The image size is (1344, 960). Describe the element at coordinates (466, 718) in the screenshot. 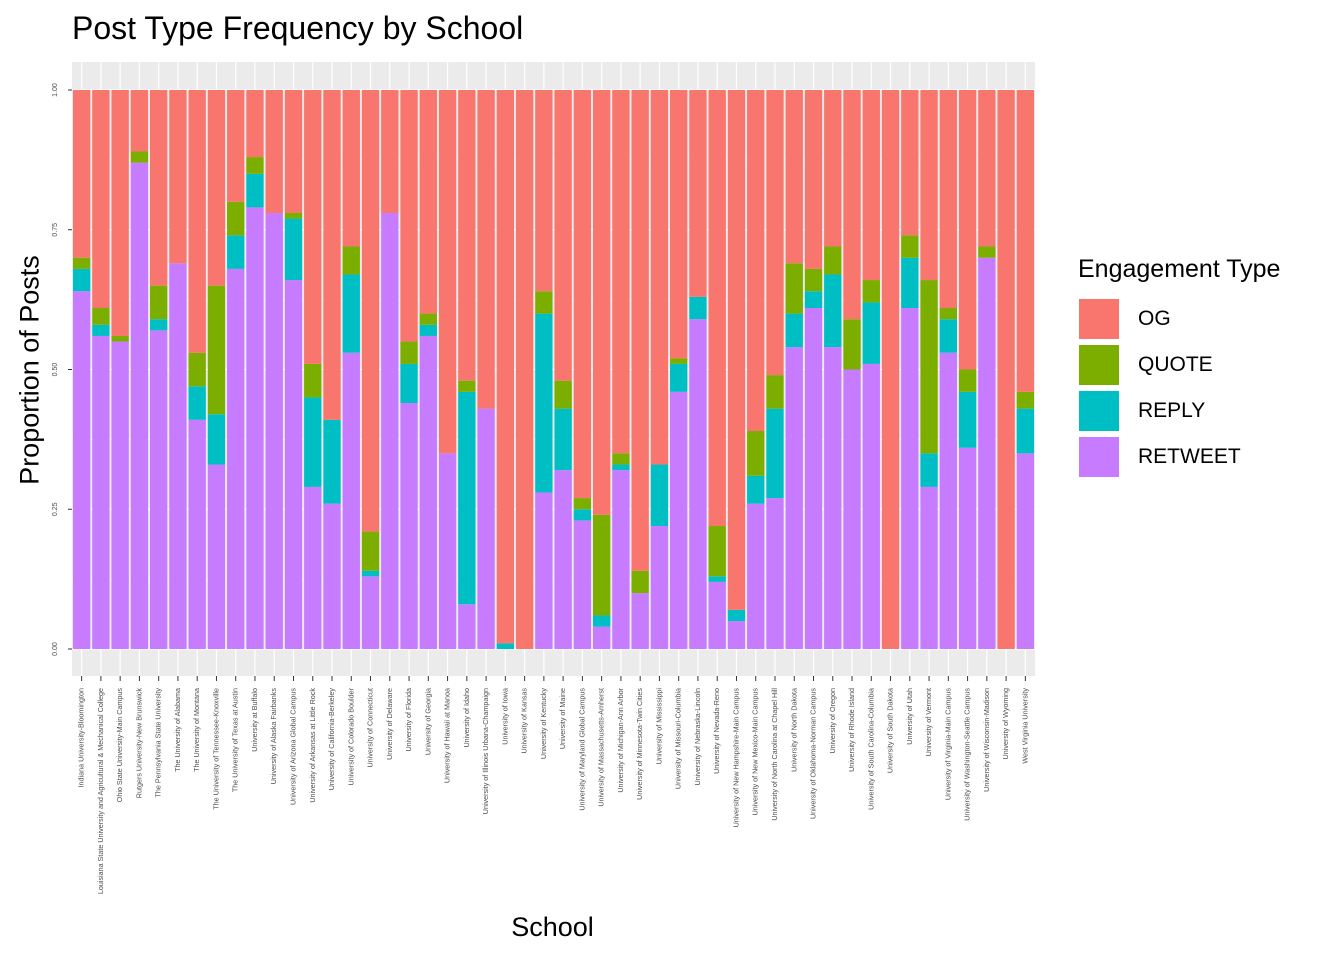

I see `x-tick-label: University of Idaho` at that location.